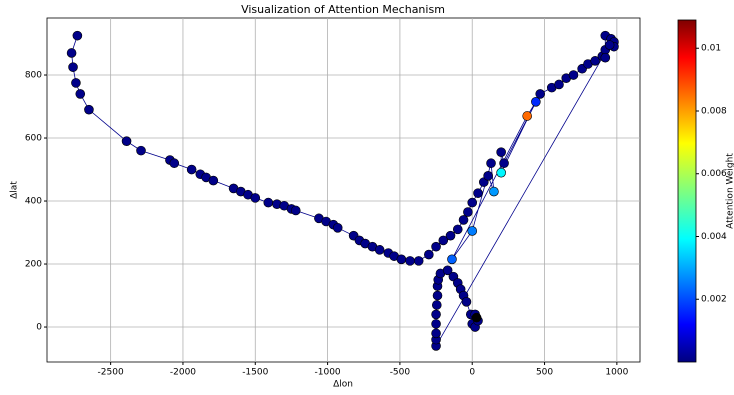 The height and width of the screenshot is (395, 734). I want to click on y-tick-label: 400, so click(33, 202).